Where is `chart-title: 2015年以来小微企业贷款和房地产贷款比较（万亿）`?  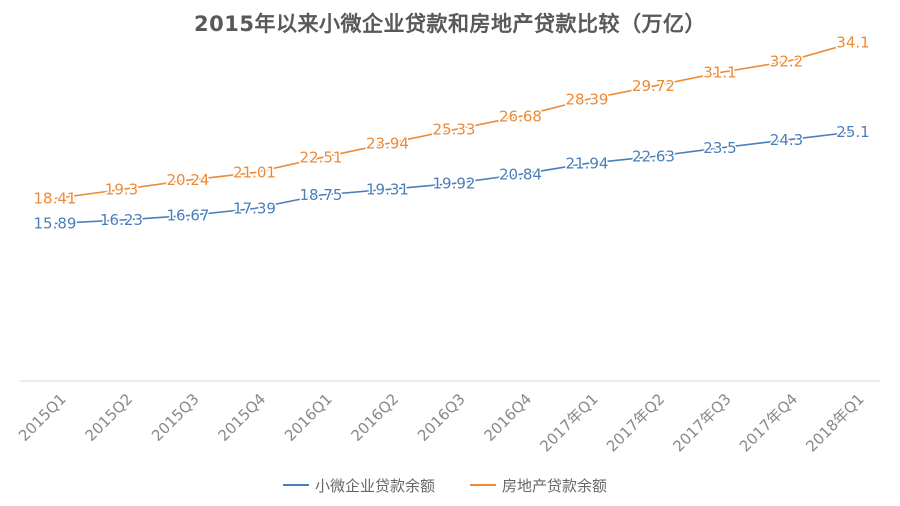 chart-title: 2015年以来小微企业贷款和房地产贷款比较（万亿） is located at coordinates (450, 24).